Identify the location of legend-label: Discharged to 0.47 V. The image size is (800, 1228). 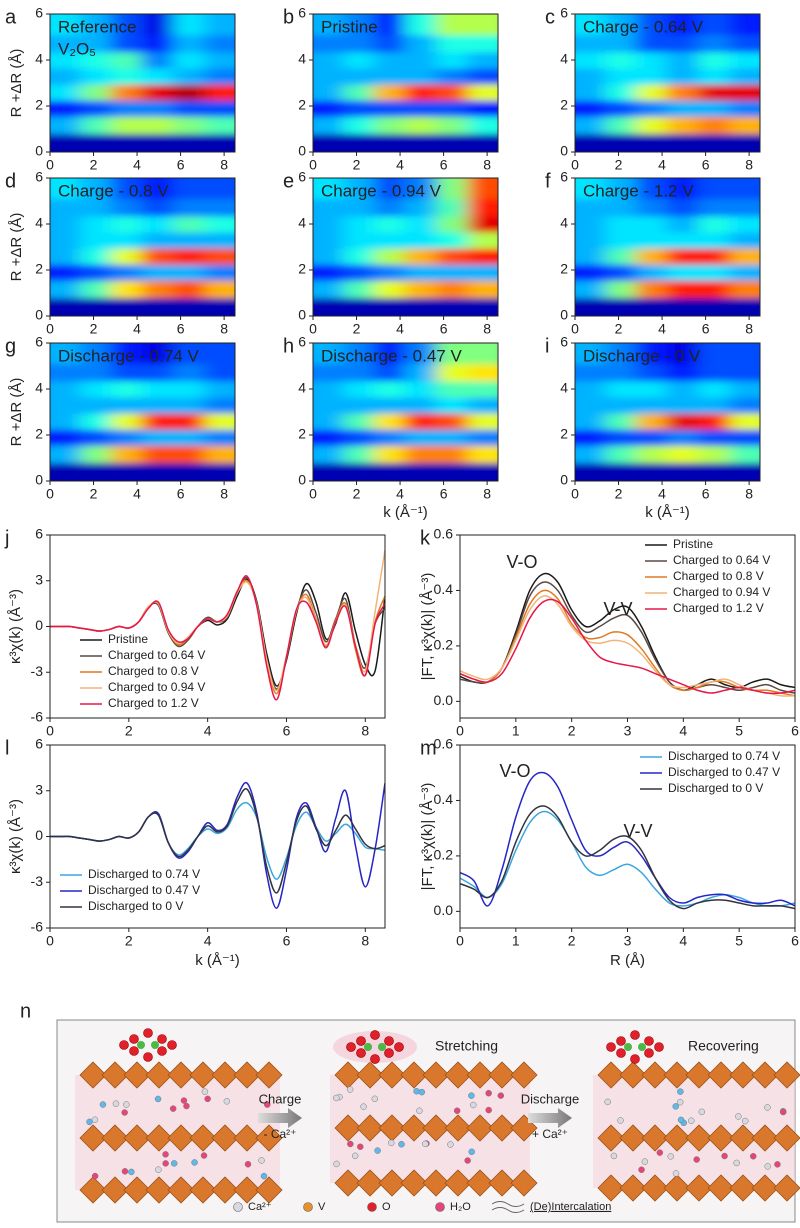
(724, 772).